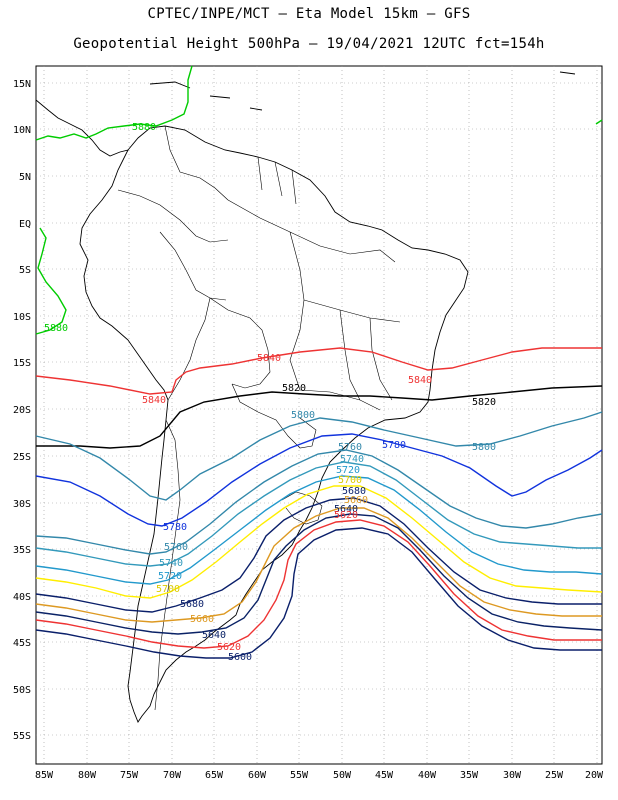  I want to click on contour-label: 5600, so click(240, 657).